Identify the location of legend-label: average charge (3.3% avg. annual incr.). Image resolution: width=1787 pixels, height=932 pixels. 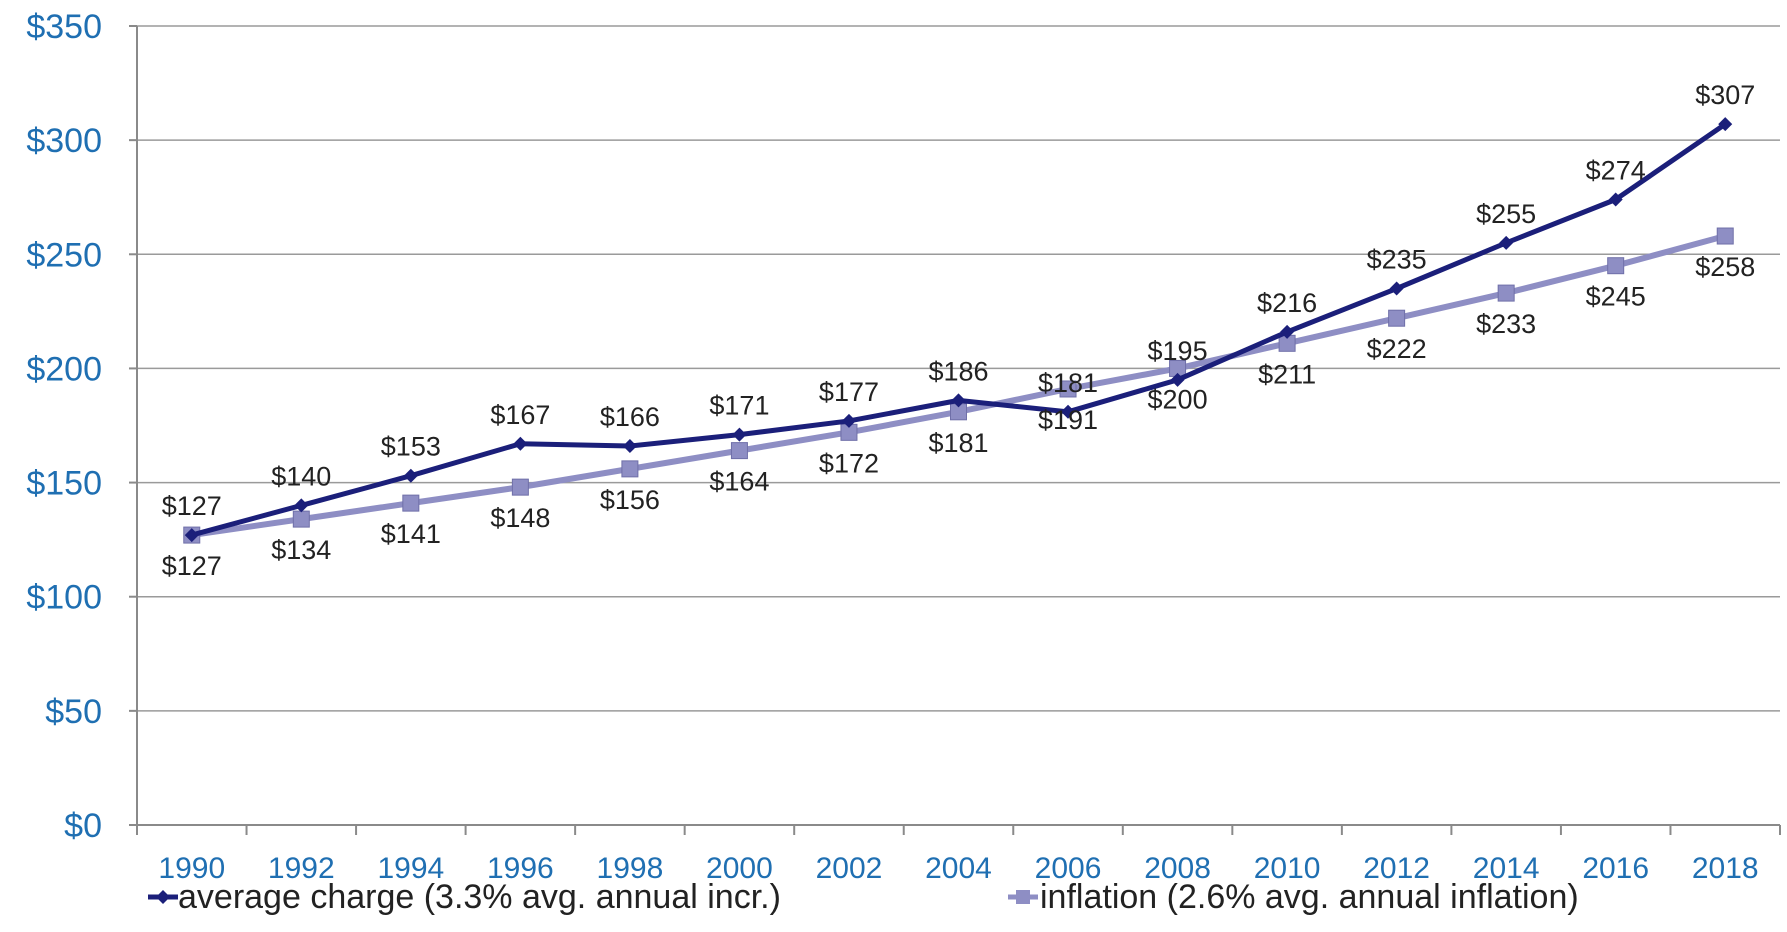
(479, 897).